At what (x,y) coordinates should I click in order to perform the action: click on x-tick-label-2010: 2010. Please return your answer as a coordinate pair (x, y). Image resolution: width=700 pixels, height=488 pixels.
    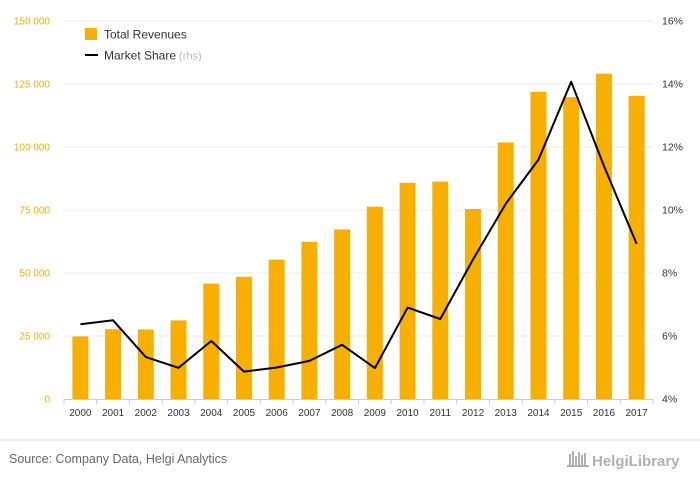
    Looking at the image, I should click on (407, 413).